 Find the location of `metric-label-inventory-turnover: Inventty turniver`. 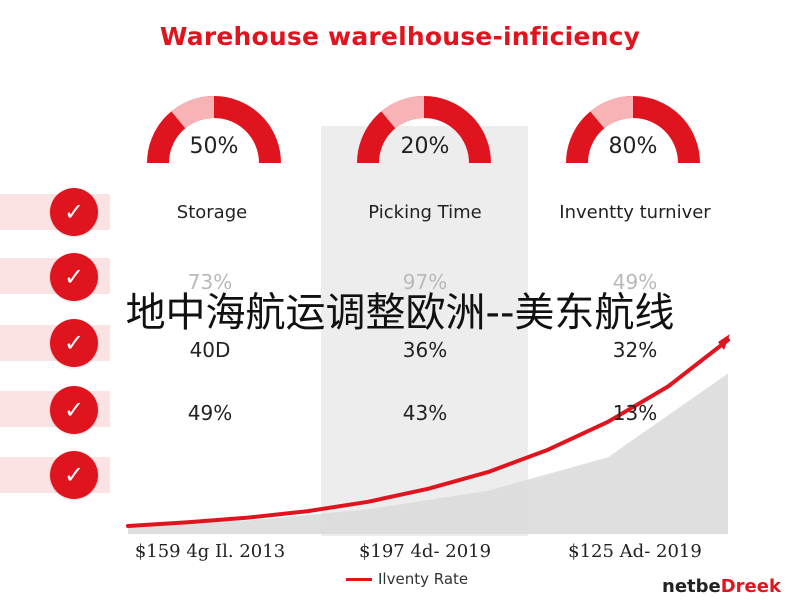

metric-label-inventory-turnover: Inventty turniver is located at coordinates (635, 212).